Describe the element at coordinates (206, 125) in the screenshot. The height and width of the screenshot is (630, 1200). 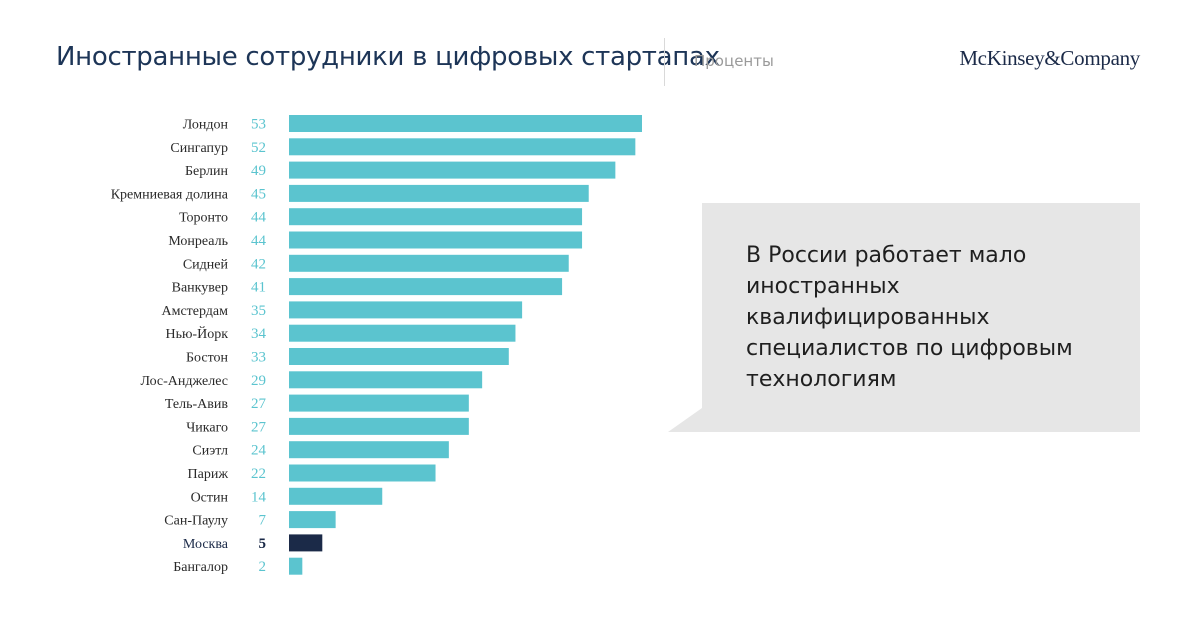
I see `category-label: Лондон` at that location.